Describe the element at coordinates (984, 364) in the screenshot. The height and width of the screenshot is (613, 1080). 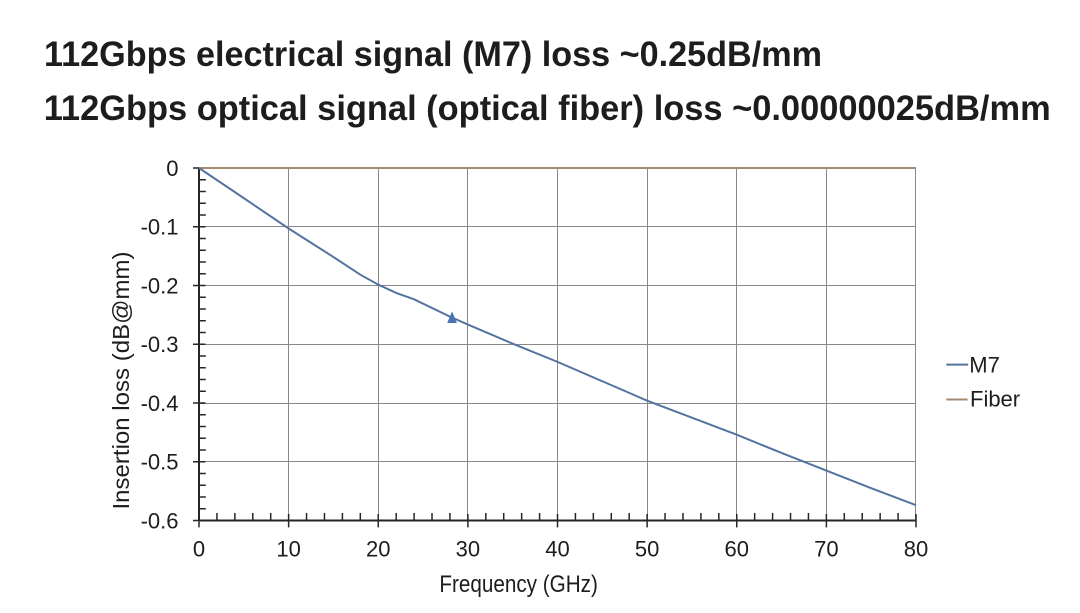
I see `svg-text: M7` at that location.